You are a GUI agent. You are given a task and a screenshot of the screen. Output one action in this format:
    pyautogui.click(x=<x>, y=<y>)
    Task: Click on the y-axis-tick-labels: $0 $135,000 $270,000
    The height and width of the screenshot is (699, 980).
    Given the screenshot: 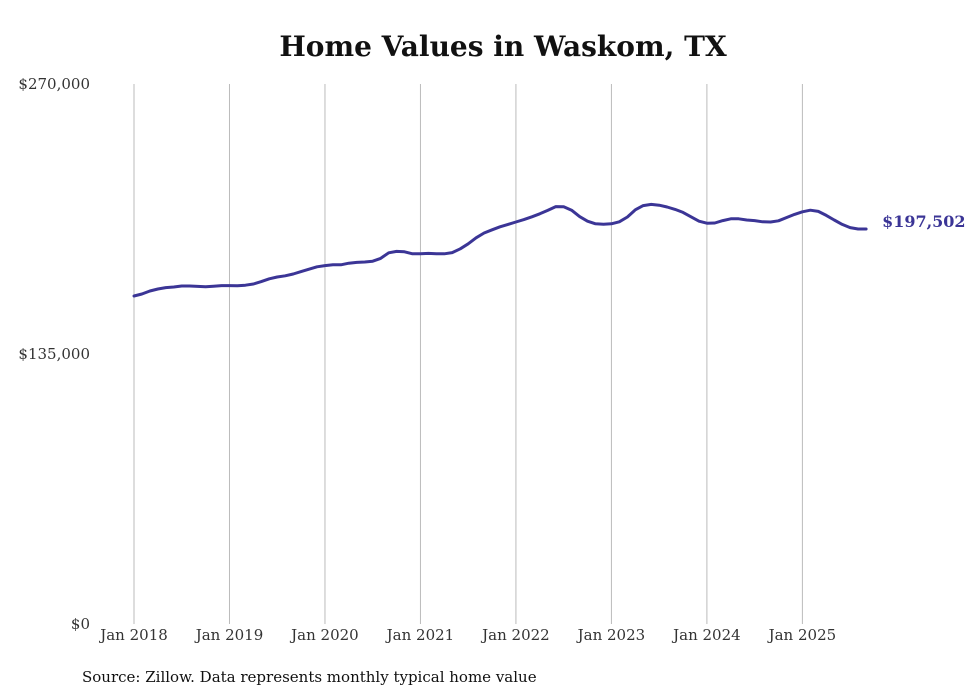 What is the action you would take?
    pyautogui.click(x=54, y=354)
    